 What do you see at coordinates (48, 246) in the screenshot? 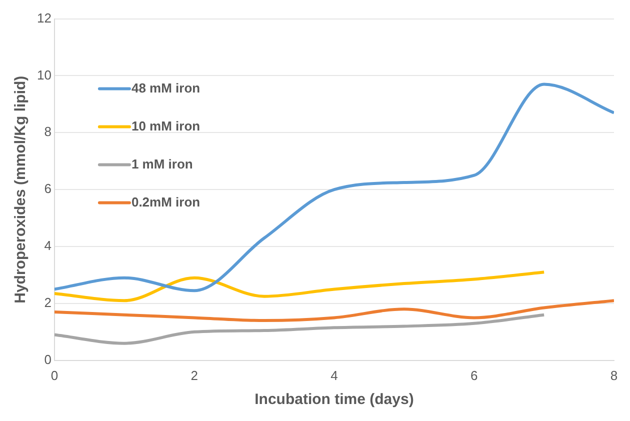
I see `y-tick-label: 4` at bounding box center [48, 246].